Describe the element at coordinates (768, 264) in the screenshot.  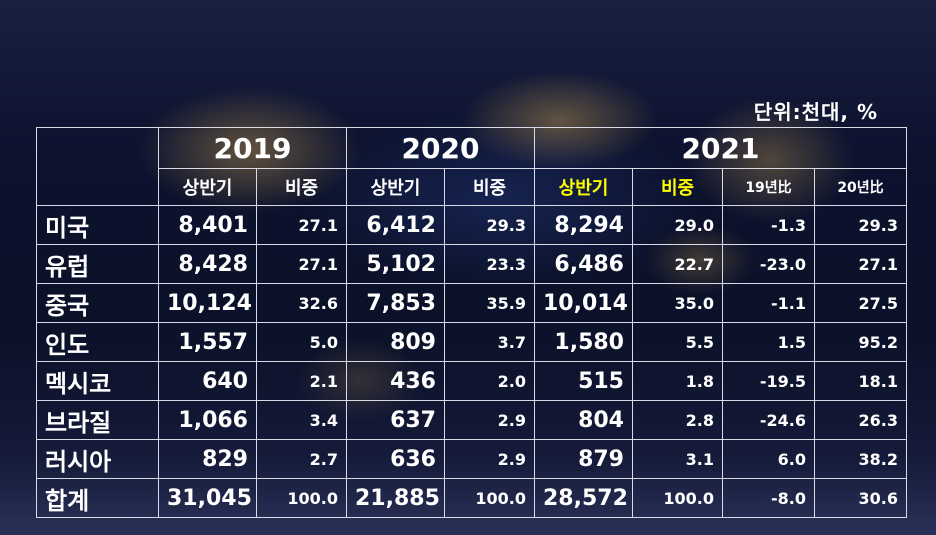
I see `change-vs-2019-value: -23.0` at that location.